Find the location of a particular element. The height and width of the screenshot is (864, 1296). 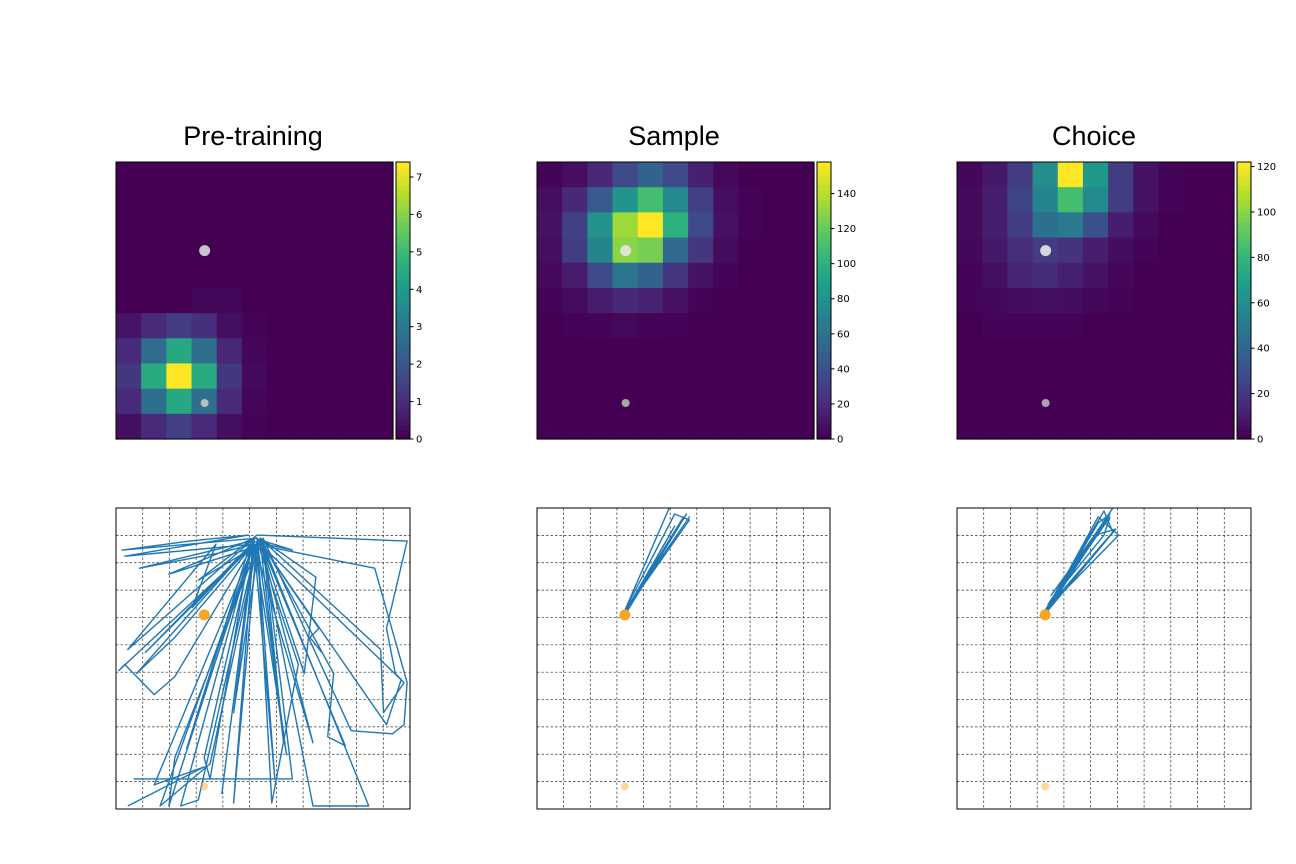

colorbar-tick-label: 0 is located at coordinates (840, 440).